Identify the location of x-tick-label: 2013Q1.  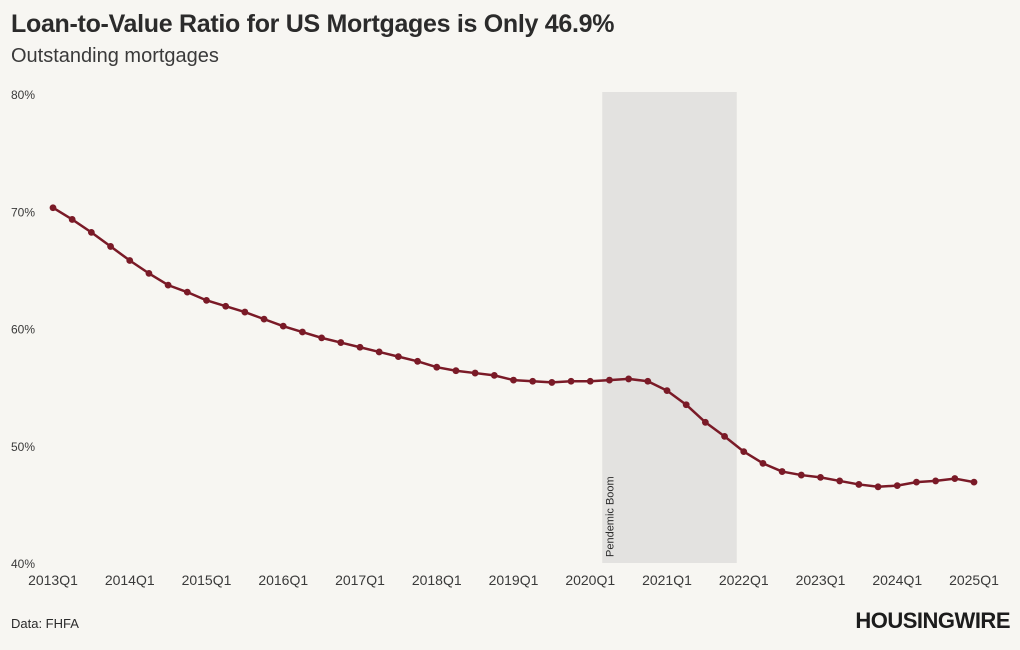
(53, 580).